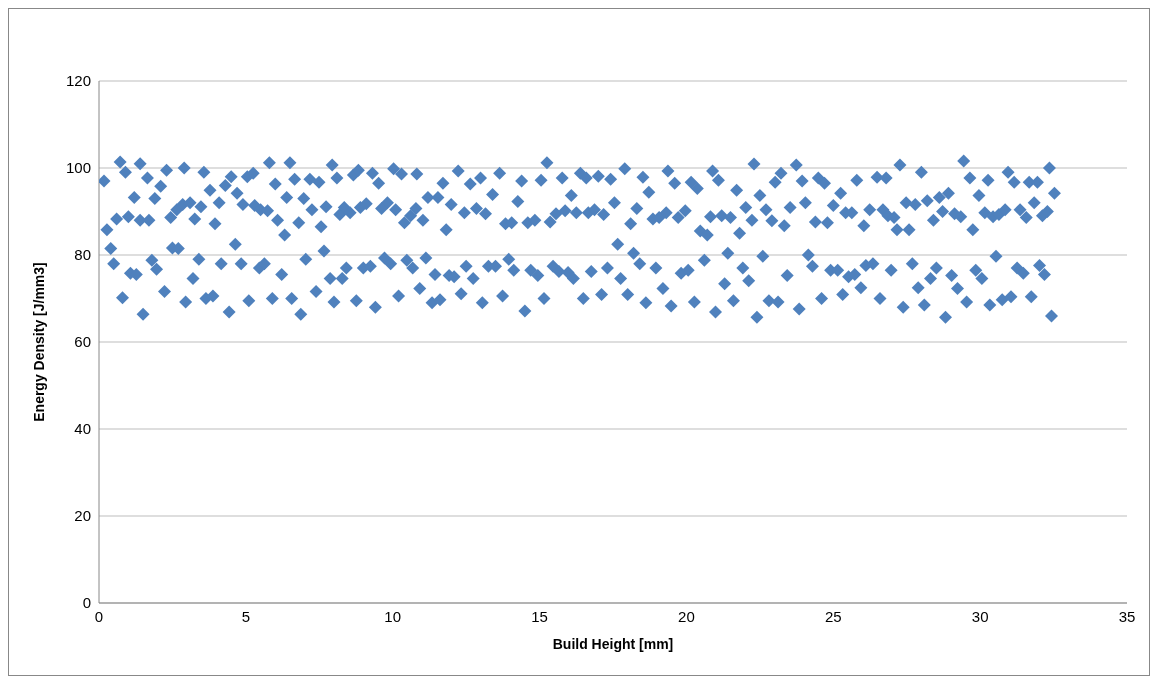 The width and height of the screenshot is (1158, 682). Describe the element at coordinates (86, 603) in the screenshot. I see `y-tick-label: 0` at that location.